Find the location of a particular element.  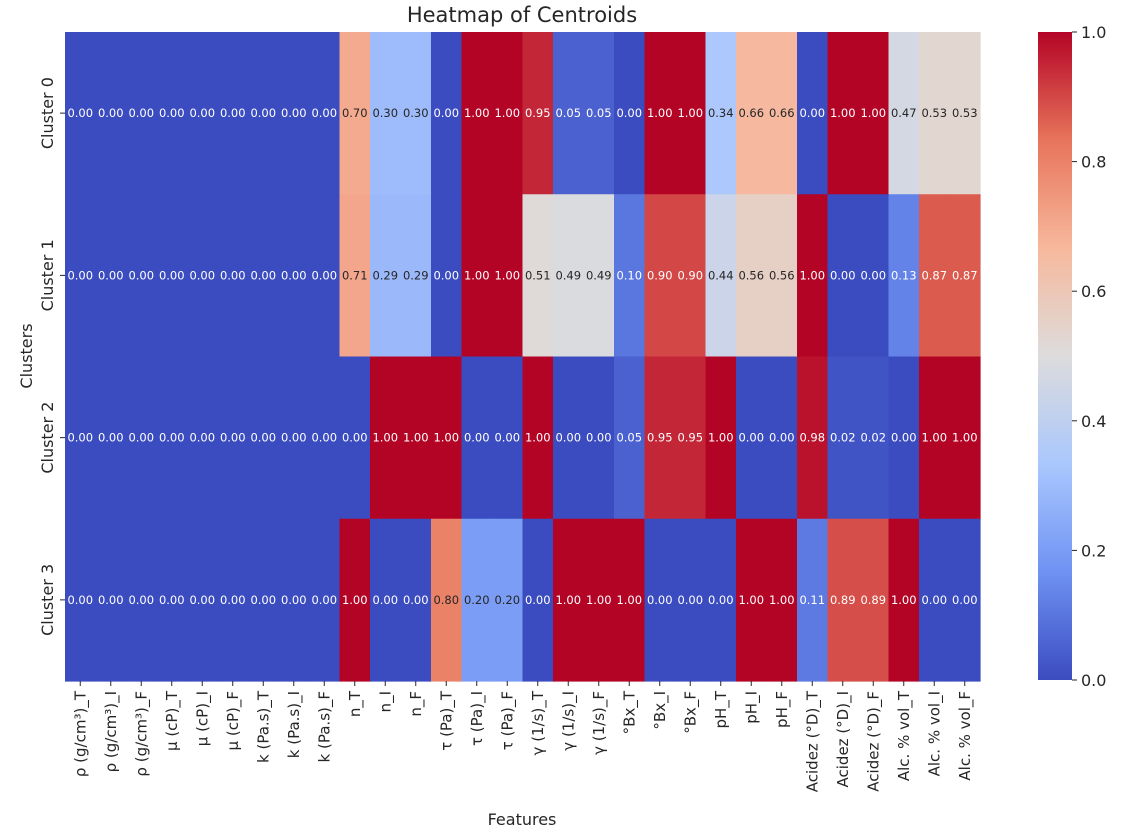

colorbar-ticks: 0.0 0.2 0.4 0.6 0.8 1.0 is located at coordinates (1089, 356).